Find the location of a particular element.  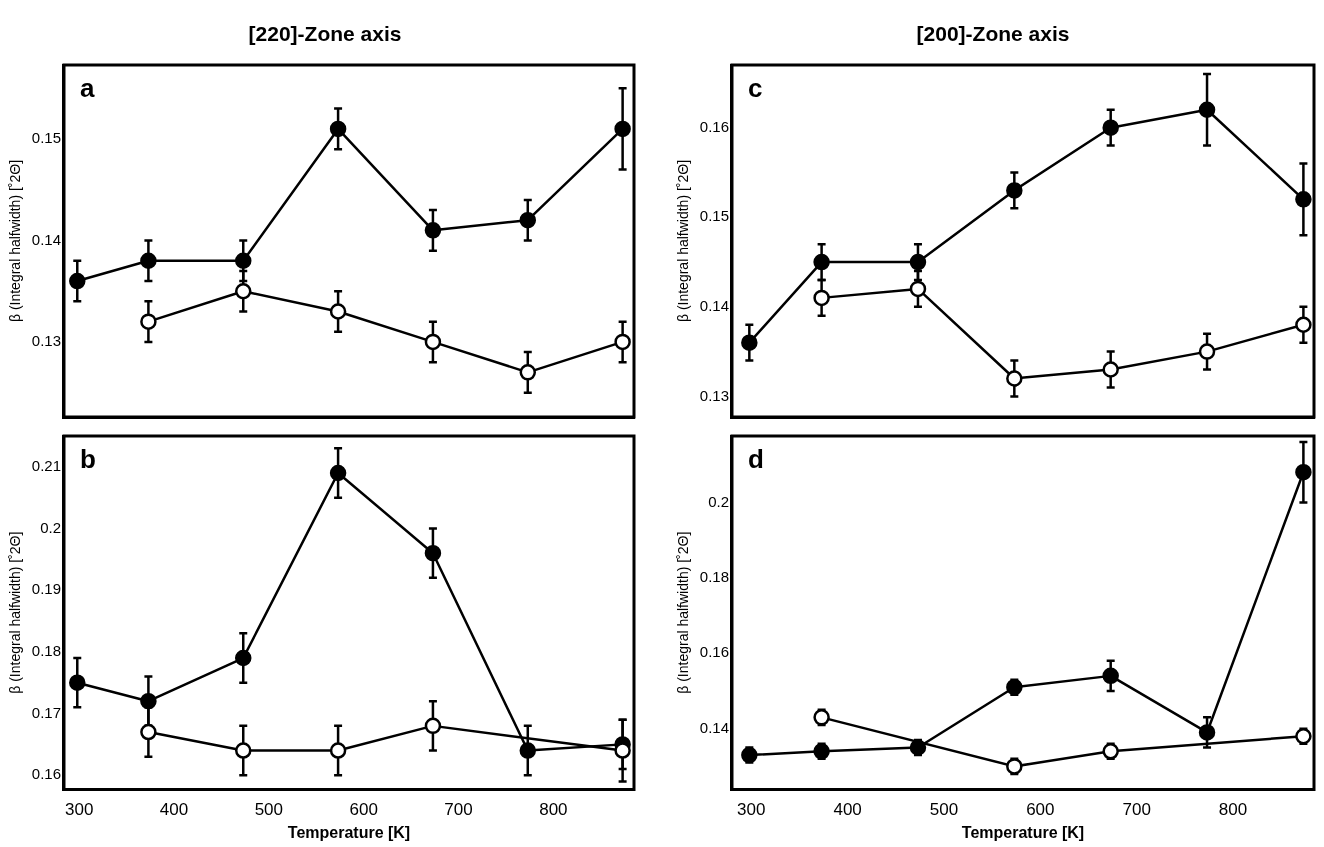

annotation: a is located at coordinates (87, 88).